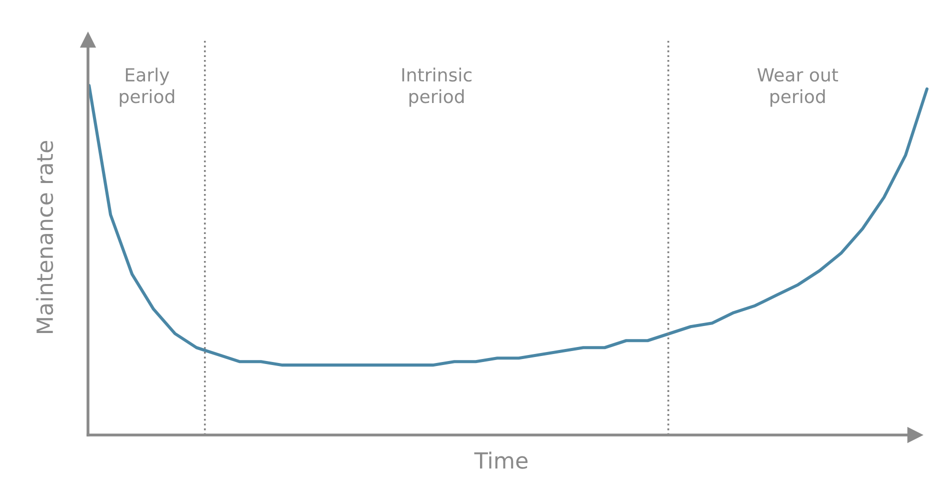  Describe the element at coordinates (501, 460) in the screenshot. I see `x-axis-title: Time` at that location.